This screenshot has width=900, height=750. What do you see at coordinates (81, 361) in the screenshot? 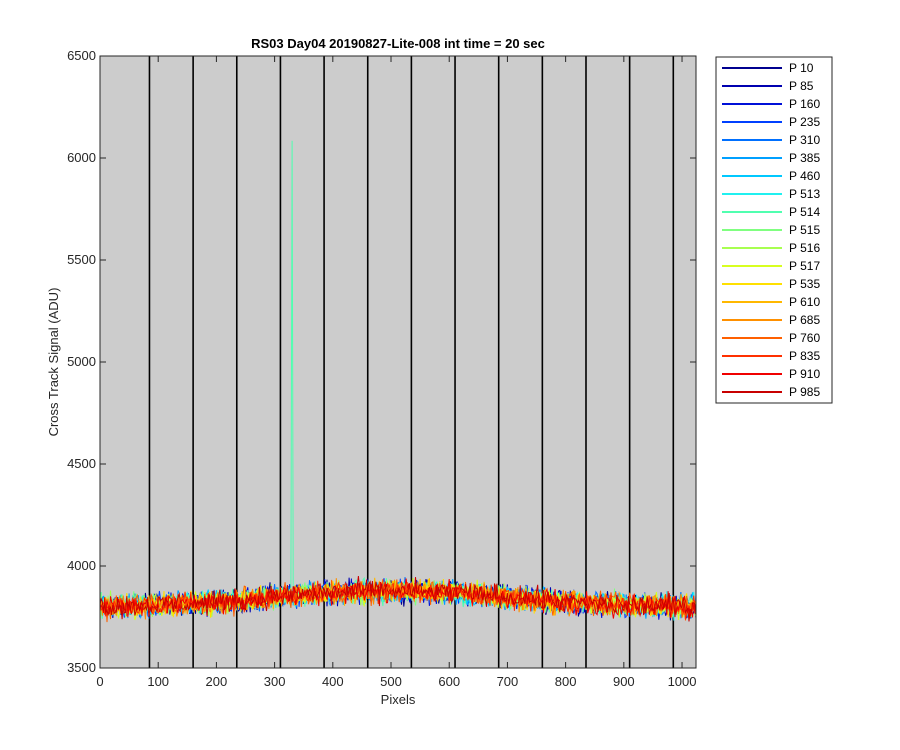
I see `y-tick-label: 5000` at bounding box center [81, 361].